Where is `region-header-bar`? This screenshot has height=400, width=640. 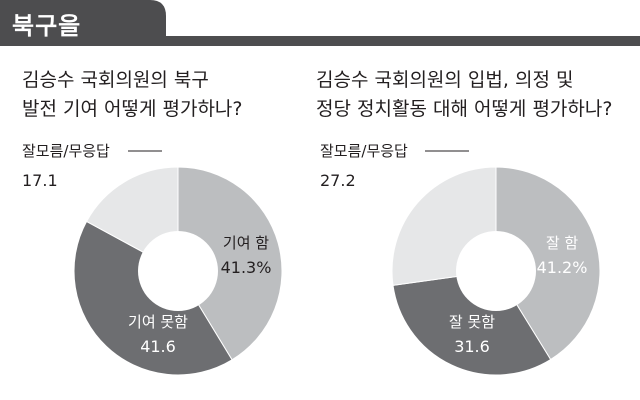 region-header-bar is located at coordinates (320, 23).